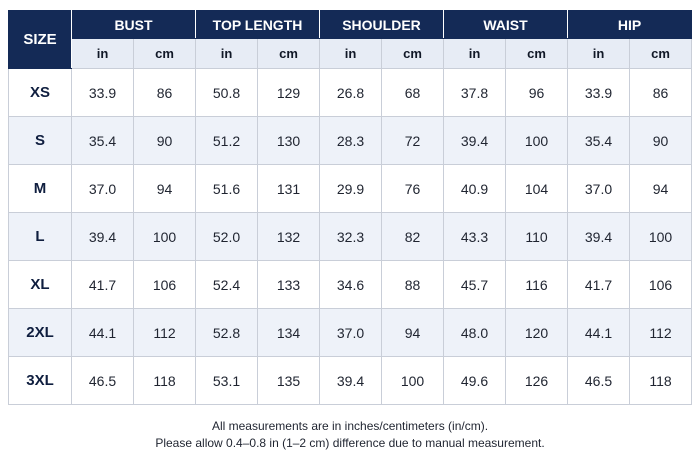  Describe the element at coordinates (598, 188) in the screenshot. I see `hip-in-cell: 37.0` at that location.